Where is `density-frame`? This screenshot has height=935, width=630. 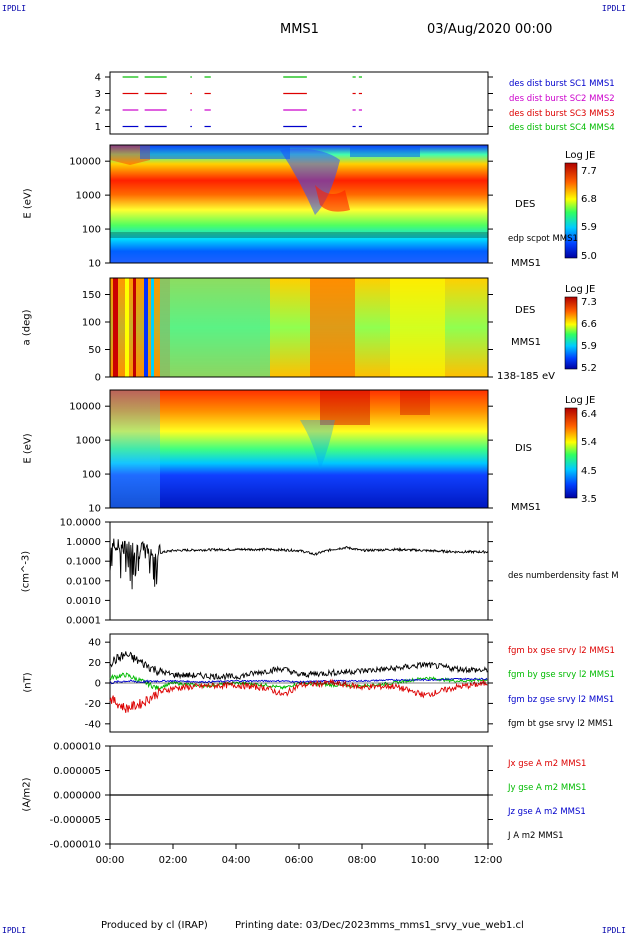 density-frame is located at coordinates (299, 571).